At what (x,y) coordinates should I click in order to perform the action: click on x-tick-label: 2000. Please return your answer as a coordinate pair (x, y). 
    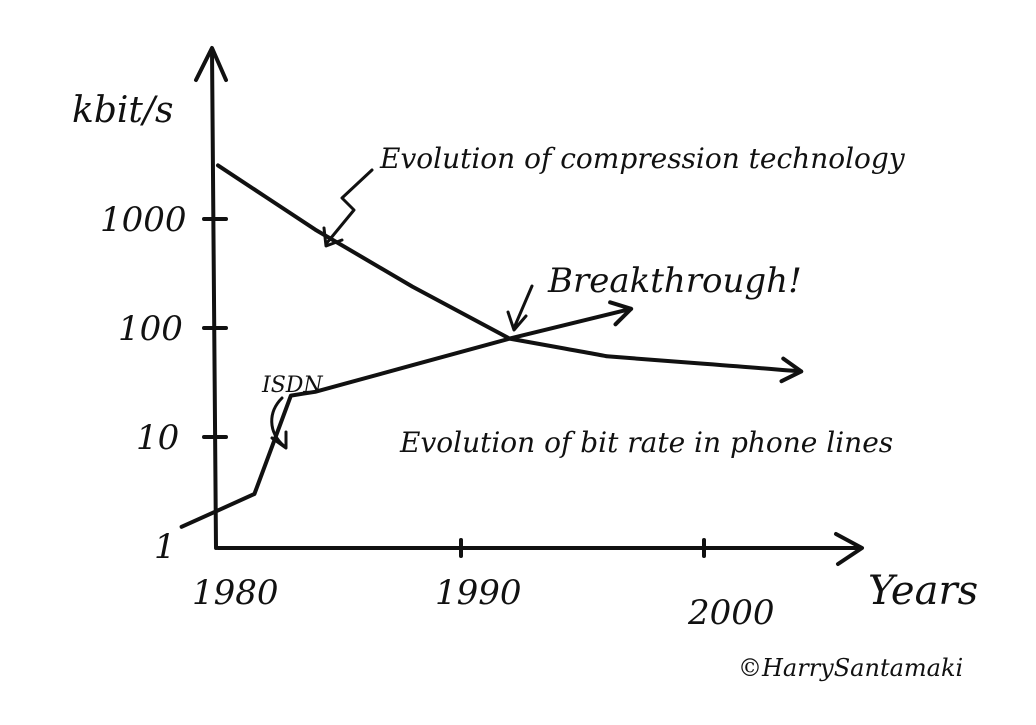
    Looking at the image, I should click on (731, 613).